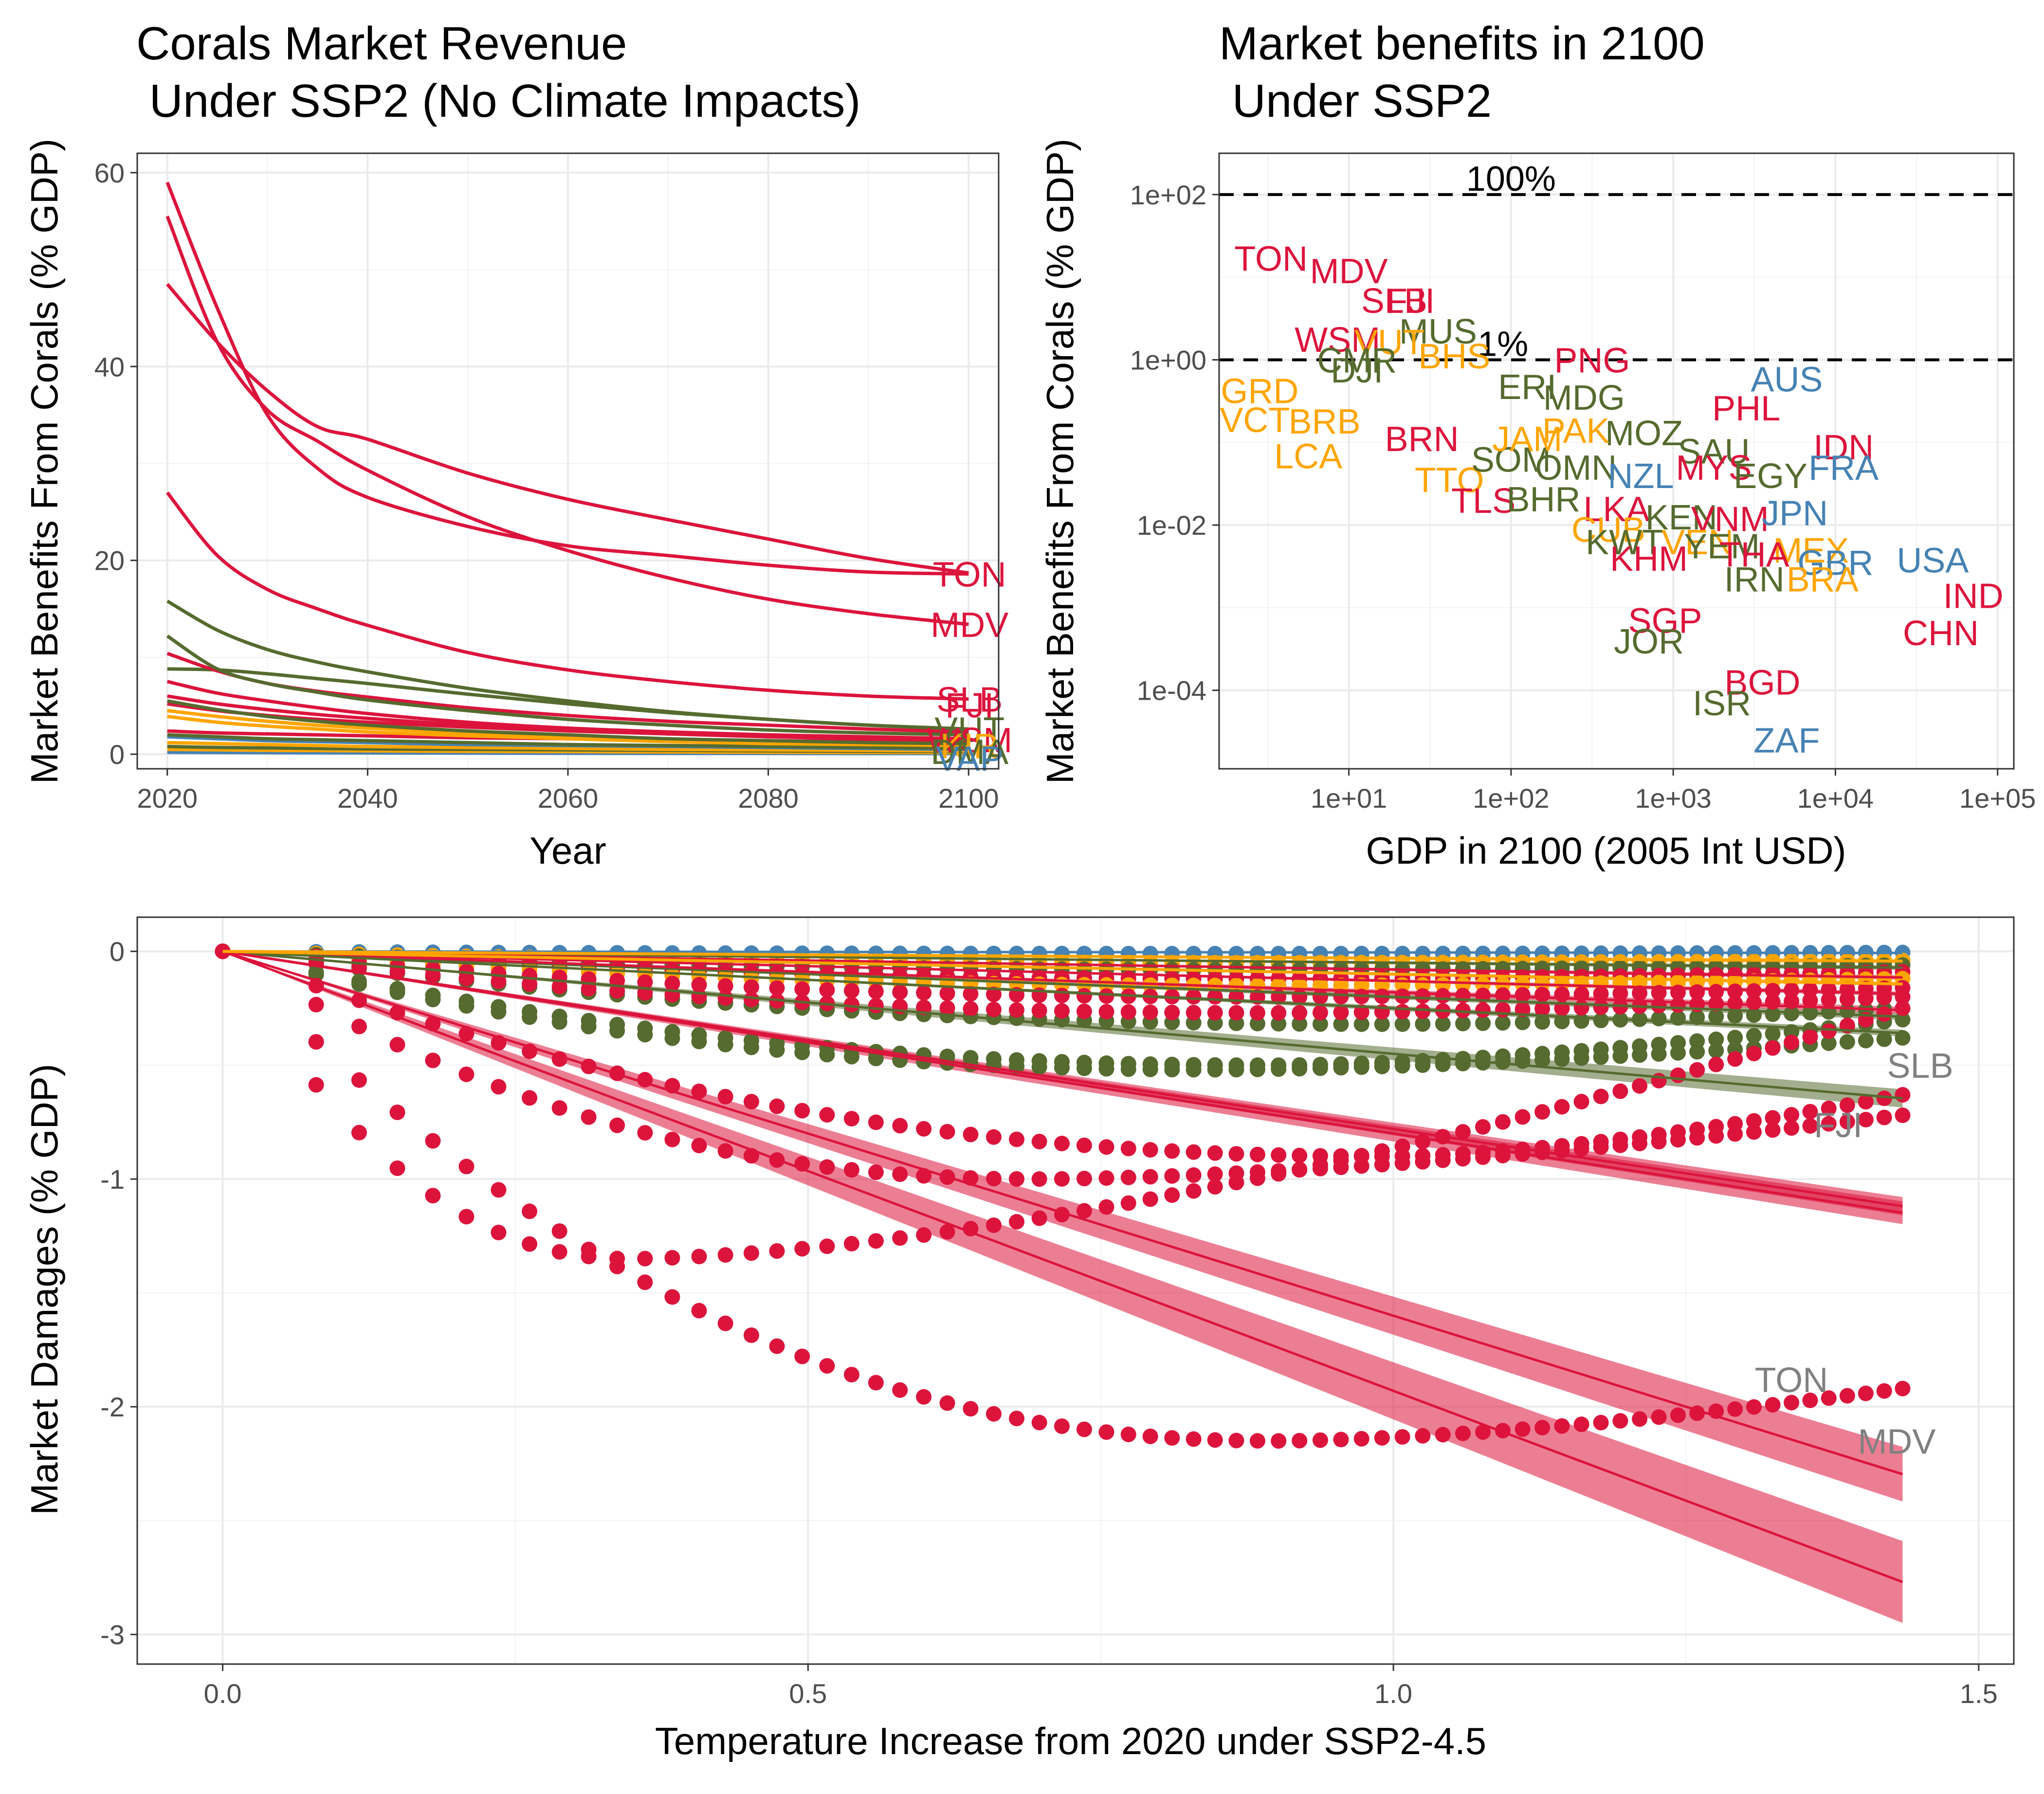 This screenshot has height=1794, width=2044. Describe the element at coordinates (970, 759) in the screenshot. I see `revenue-end-label: VAP` at that location.